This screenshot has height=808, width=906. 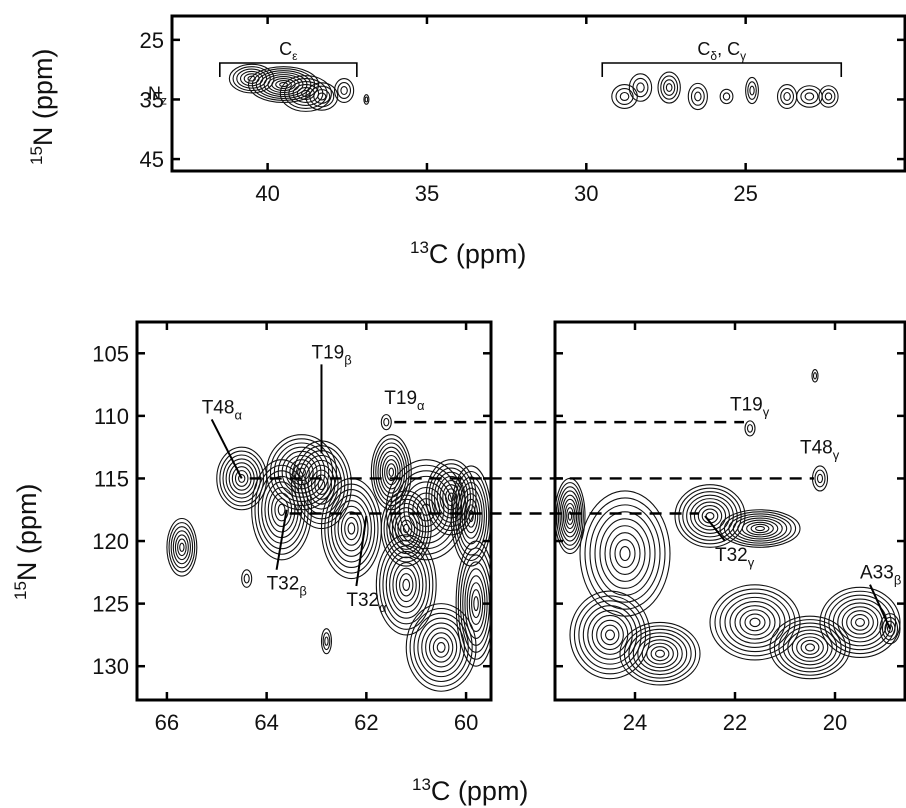 What do you see at coordinates (27, 533) in the screenshot?
I see `bottom-y-title-text: N (ppm)` at bounding box center [27, 533].